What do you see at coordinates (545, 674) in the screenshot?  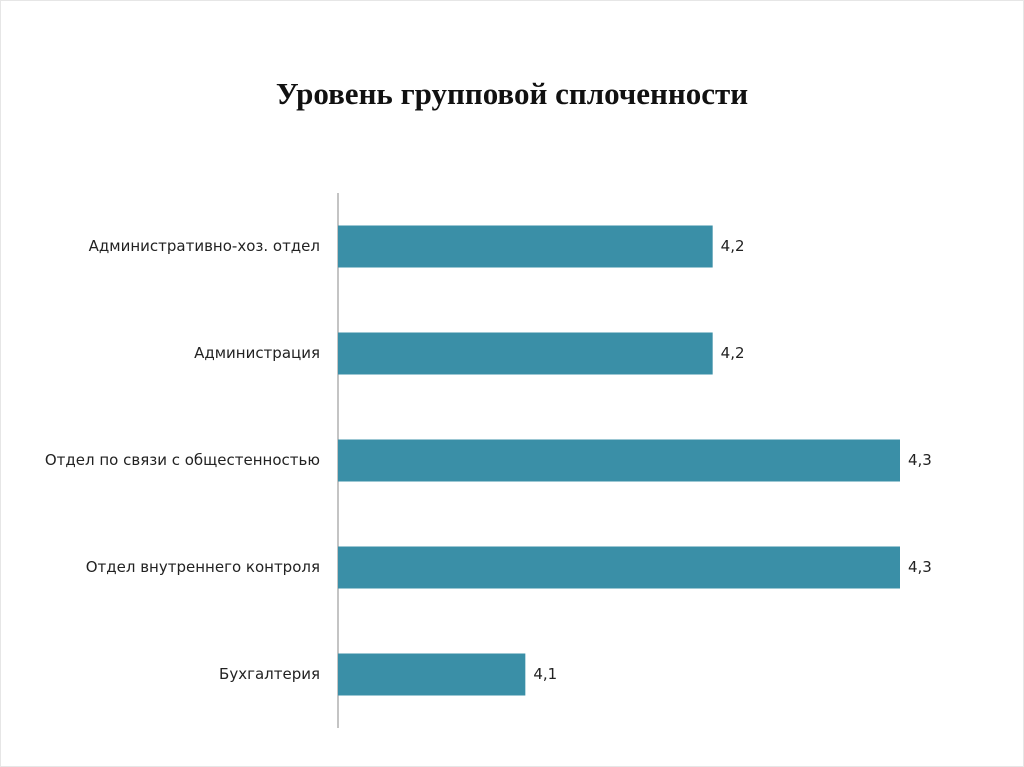 I see `value-label: 4,1` at bounding box center [545, 674].